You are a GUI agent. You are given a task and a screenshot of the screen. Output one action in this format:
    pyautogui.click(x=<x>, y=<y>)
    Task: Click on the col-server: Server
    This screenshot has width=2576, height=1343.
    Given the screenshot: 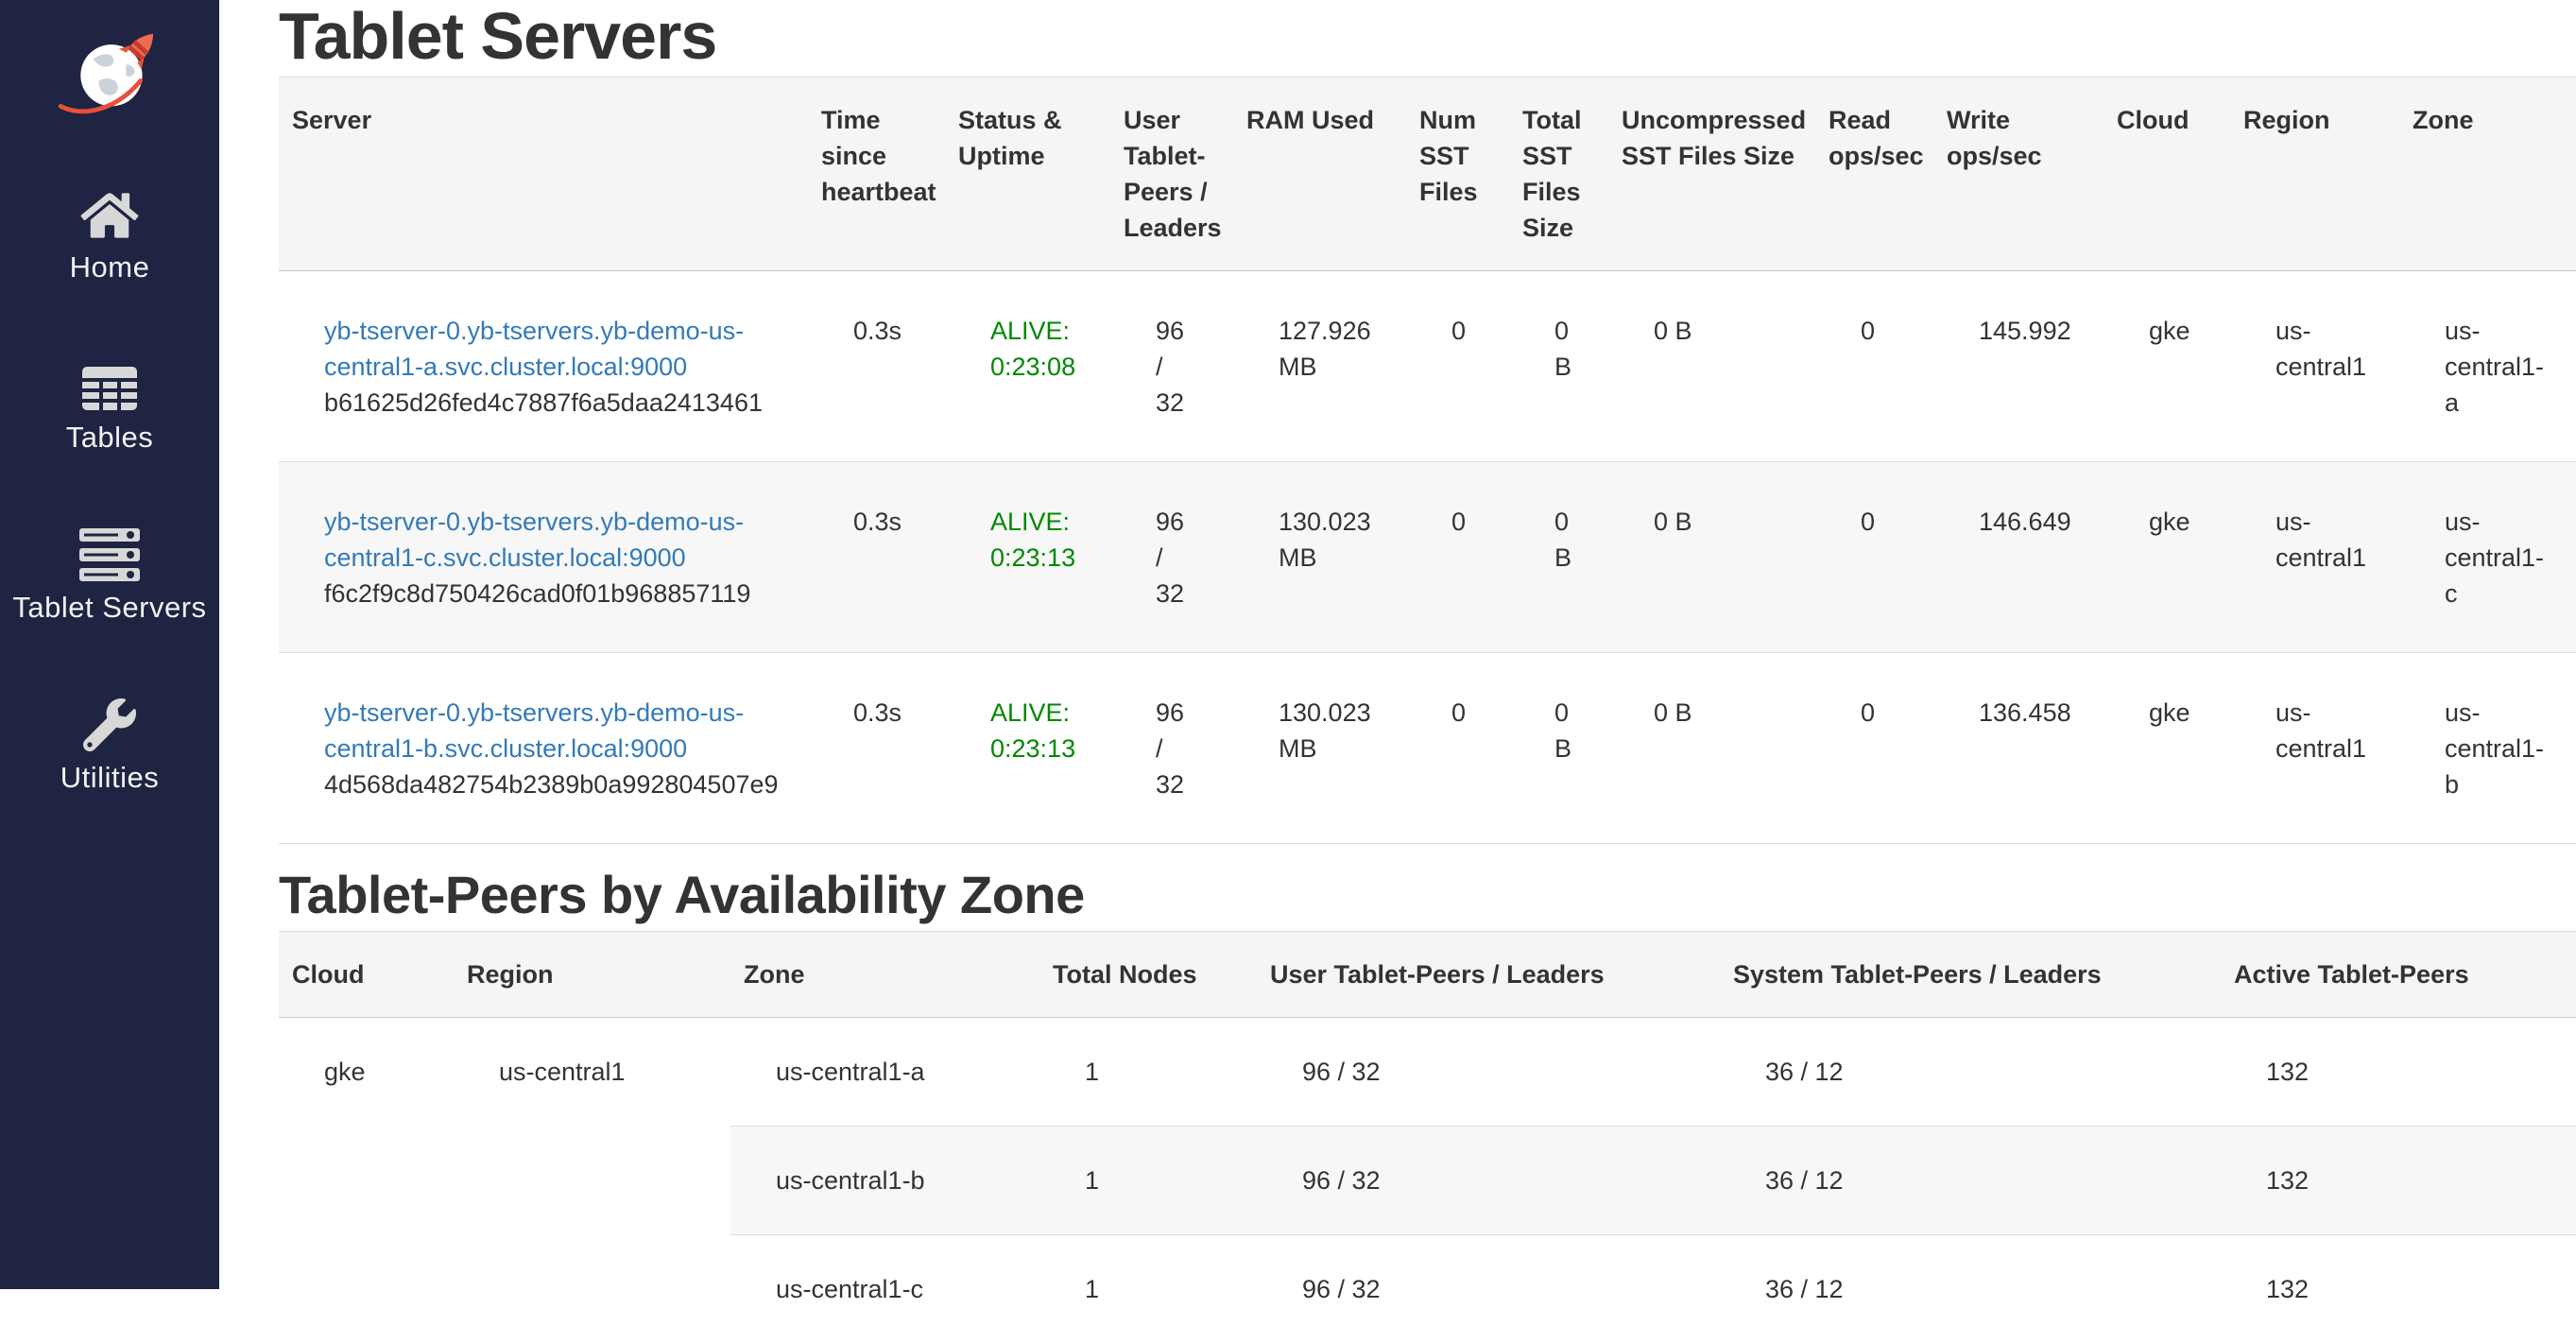 What is the action you would take?
    pyautogui.click(x=543, y=174)
    